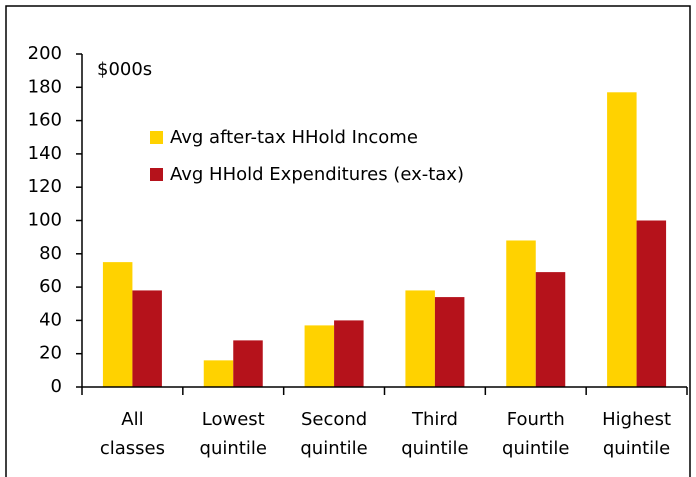 This screenshot has width=696, height=477. What do you see at coordinates (132, 434) in the screenshot?
I see `x-tick-label: All classes` at bounding box center [132, 434].